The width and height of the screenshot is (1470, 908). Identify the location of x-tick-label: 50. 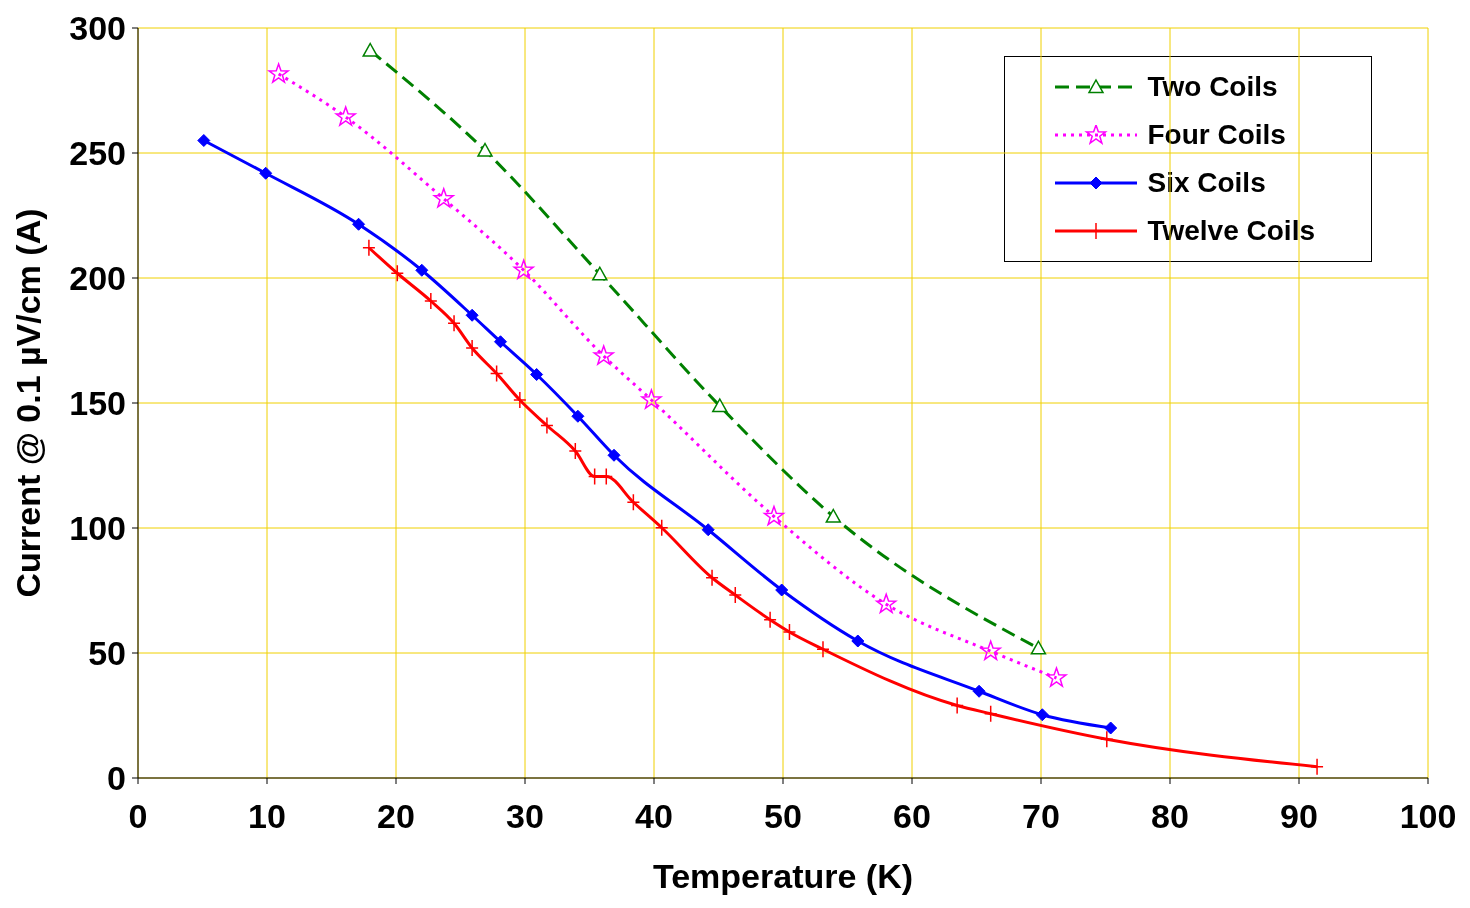
(783, 816).